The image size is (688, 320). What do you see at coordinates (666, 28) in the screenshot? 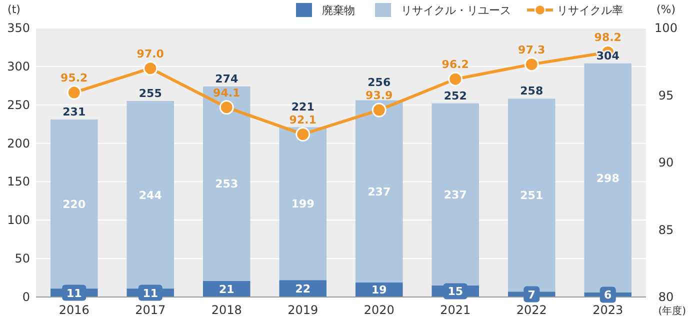
I see `y2-tick-label: 100` at bounding box center [666, 28].